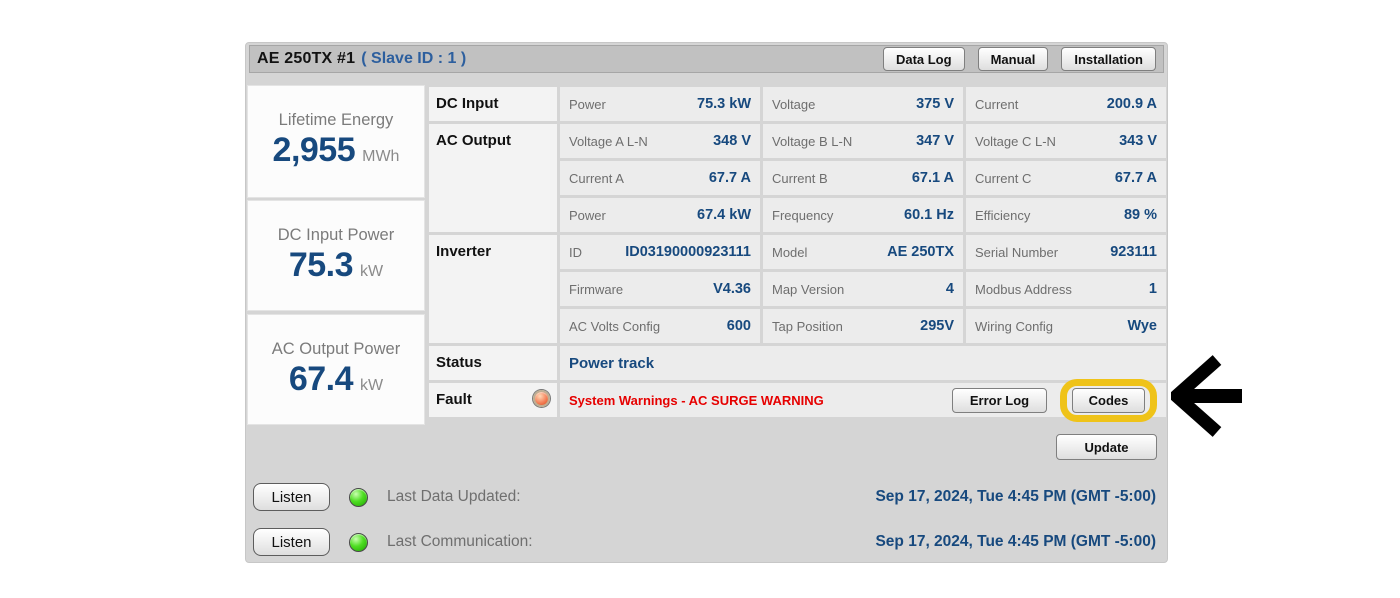  What do you see at coordinates (460, 541) in the screenshot?
I see `last-communication-label: Last Communication:` at bounding box center [460, 541].